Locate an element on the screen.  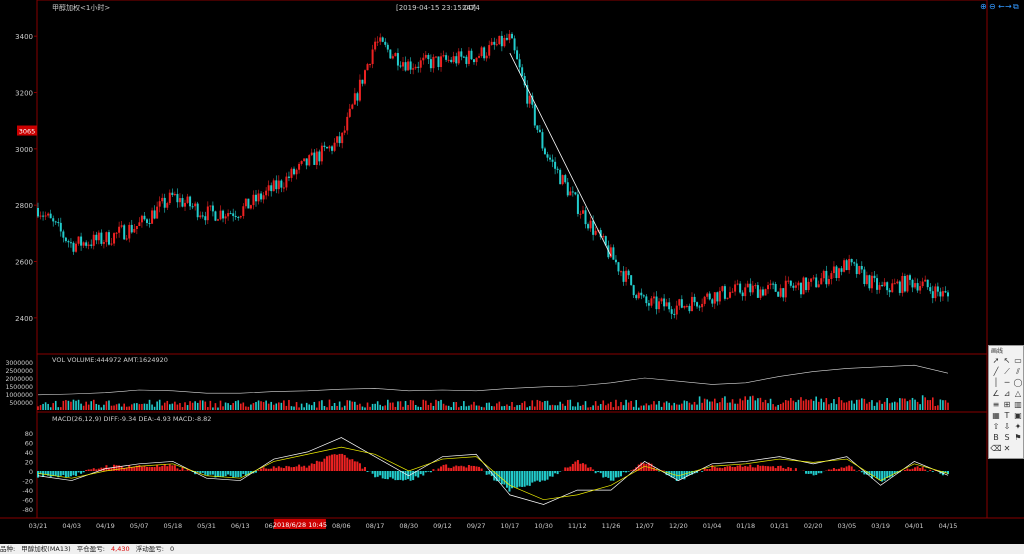
triangle-icon: △ is located at coordinates (1018, 393).